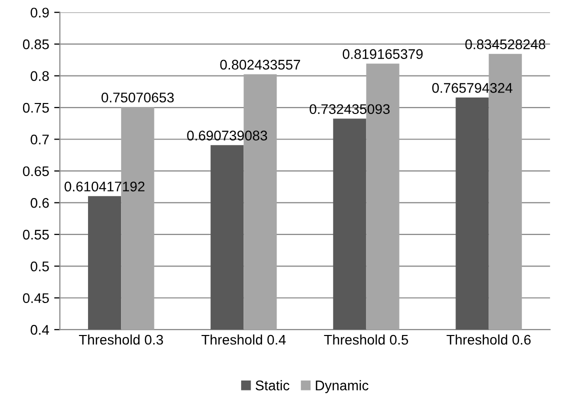 This screenshot has height=412, width=570. What do you see at coordinates (244, 339) in the screenshot?
I see `x-tick-label: Threshold 0.4` at bounding box center [244, 339].